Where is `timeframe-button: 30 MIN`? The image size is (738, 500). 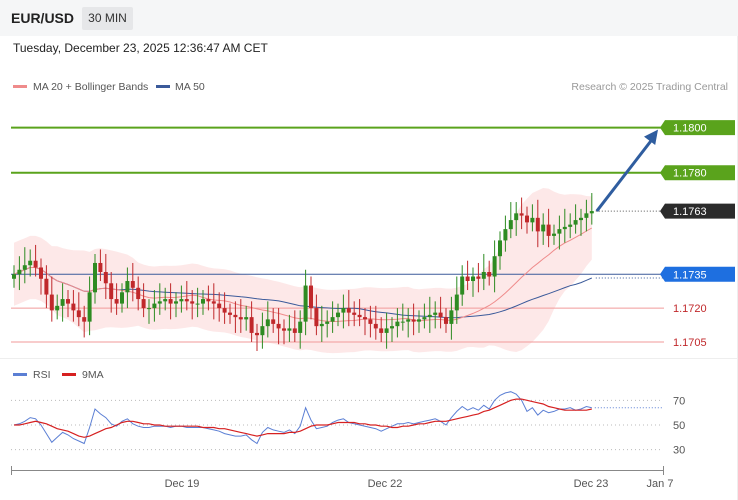
timeframe-button: 30 MIN is located at coordinates (107, 18).